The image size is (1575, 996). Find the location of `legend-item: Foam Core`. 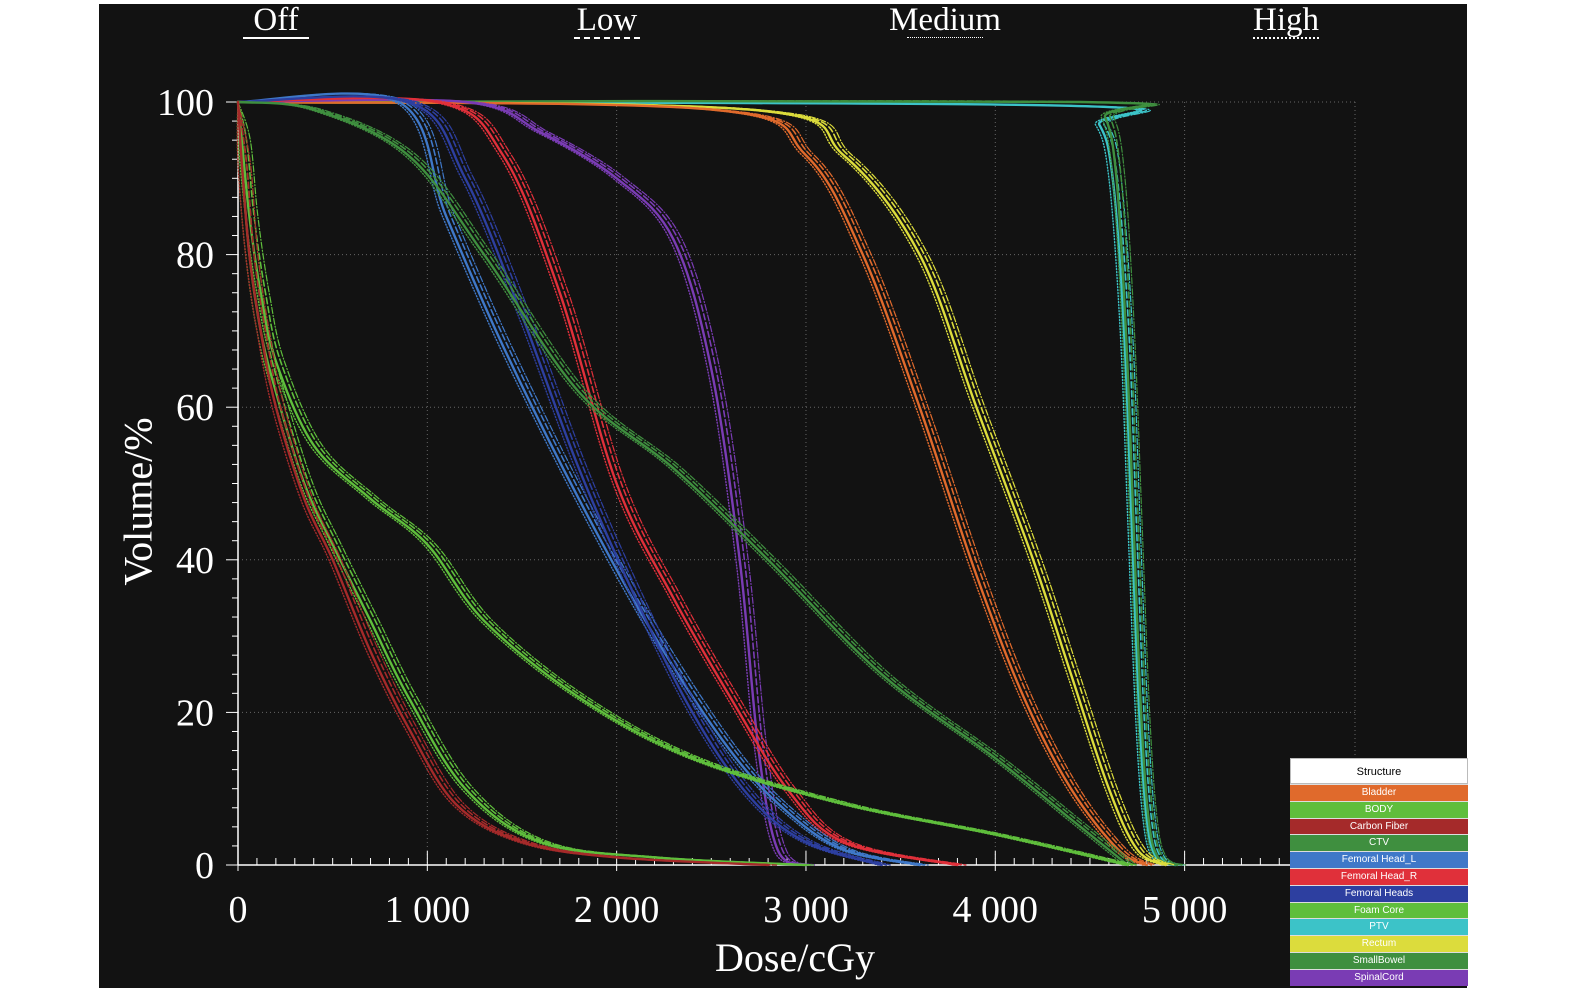

legend-item: Foam Core is located at coordinates (1379, 910).